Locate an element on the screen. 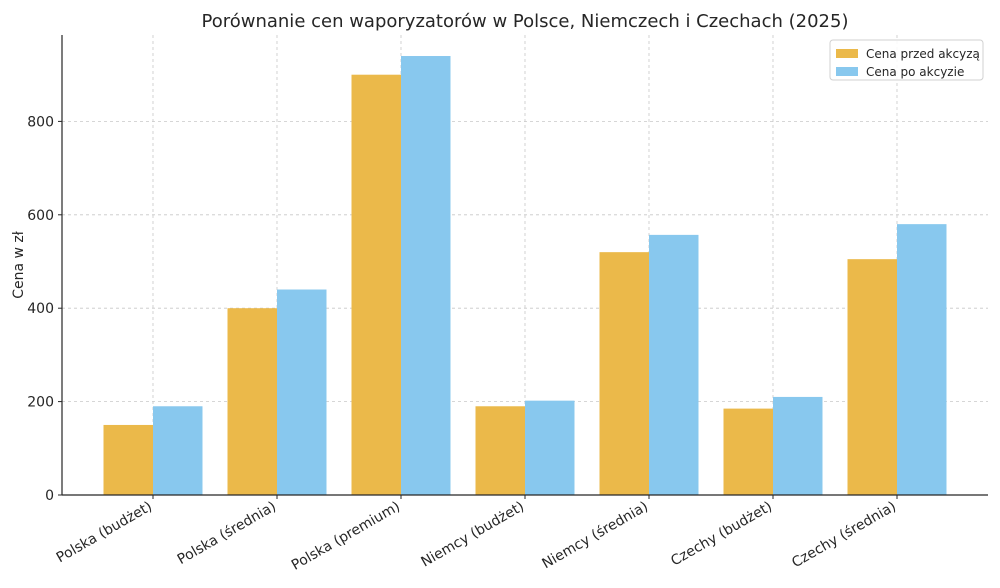 This screenshot has width=1000, height=588. legend-box is located at coordinates (906, 60).